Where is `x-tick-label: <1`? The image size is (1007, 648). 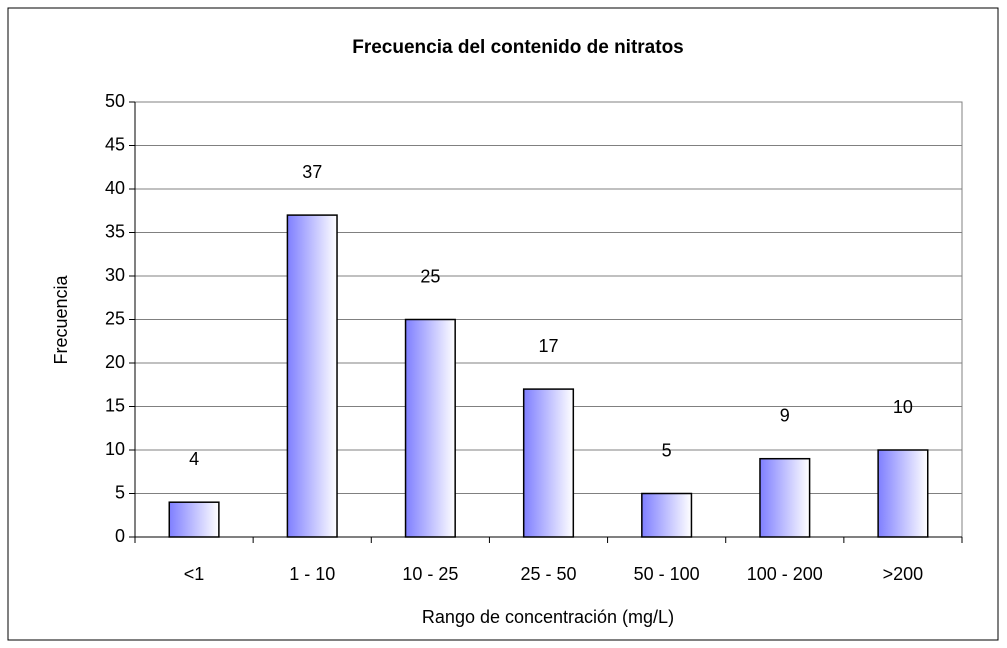
x-tick-label: <1 is located at coordinates (194, 574).